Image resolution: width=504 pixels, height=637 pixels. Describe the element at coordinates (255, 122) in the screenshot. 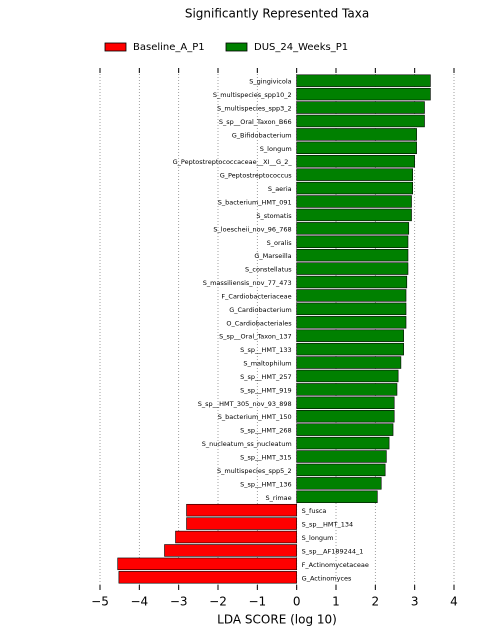

I see `category-label: S_sp__Oral_Taxon_B66` at that location.